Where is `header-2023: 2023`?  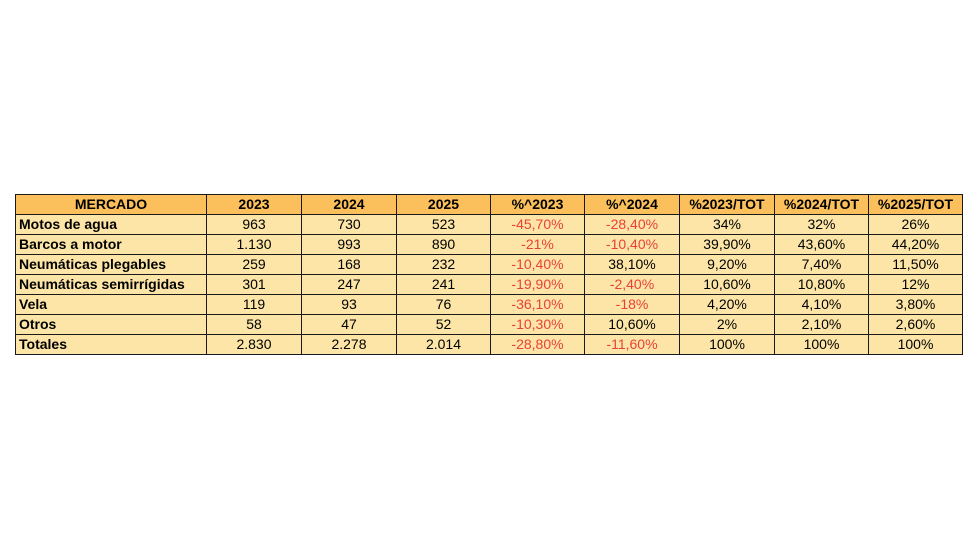
header-2023: 2023 is located at coordinates (254, 204).